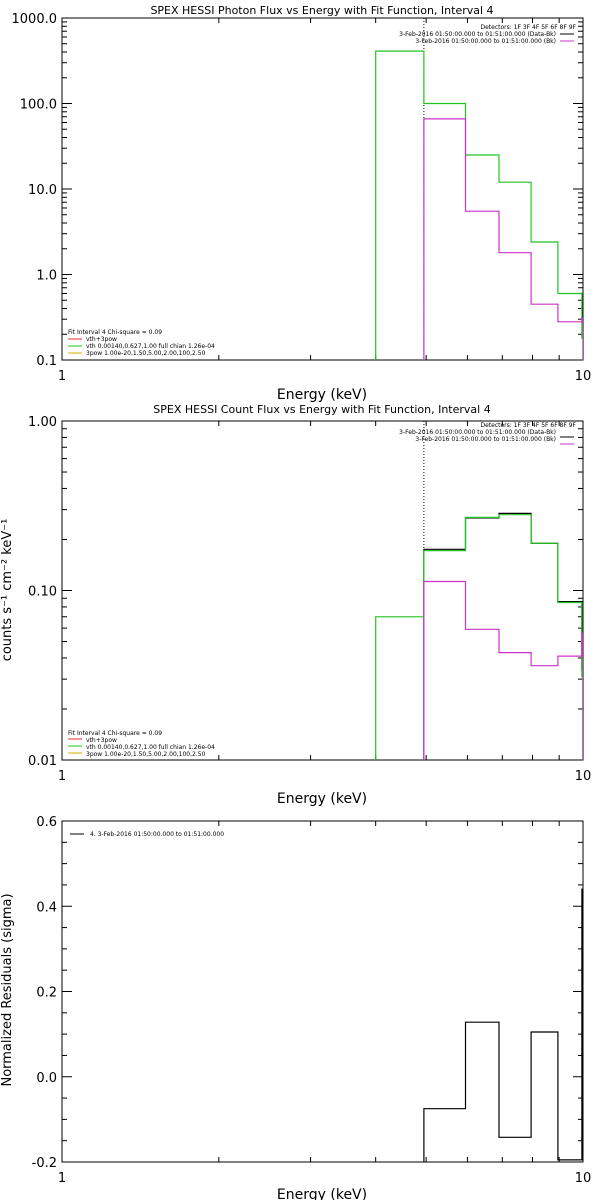  I want to click on residuals-y-tick-label: 0.0, so click(46, 1078).